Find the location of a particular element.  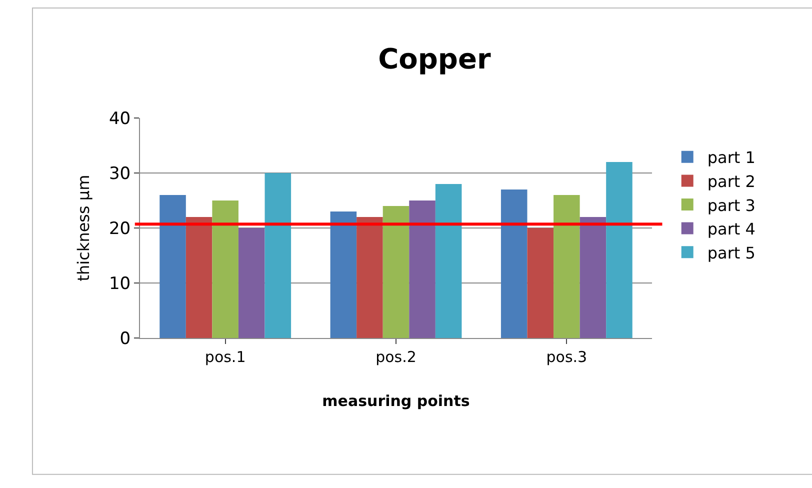

y-axis-title: thickness µm is located at coordinates (83, 228).